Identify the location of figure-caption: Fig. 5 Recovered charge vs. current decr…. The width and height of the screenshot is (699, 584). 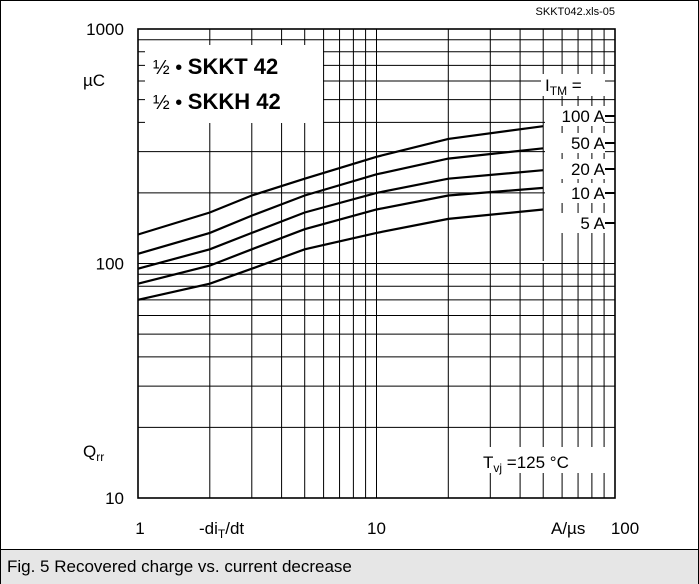
(349, 566).